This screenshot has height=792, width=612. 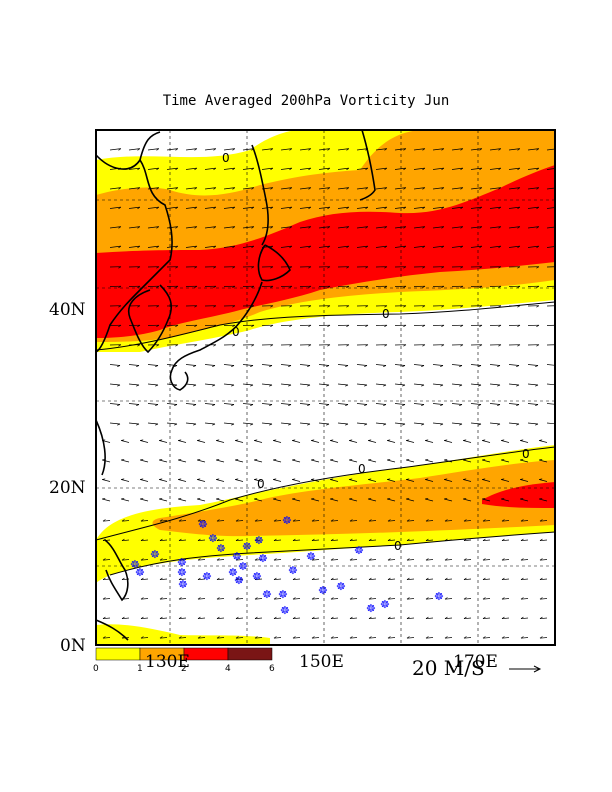 What do you see at coordinates (167, 662) in the screenshot?
I see `lon-label-130e: 130E` at bounding box center [167, 662].